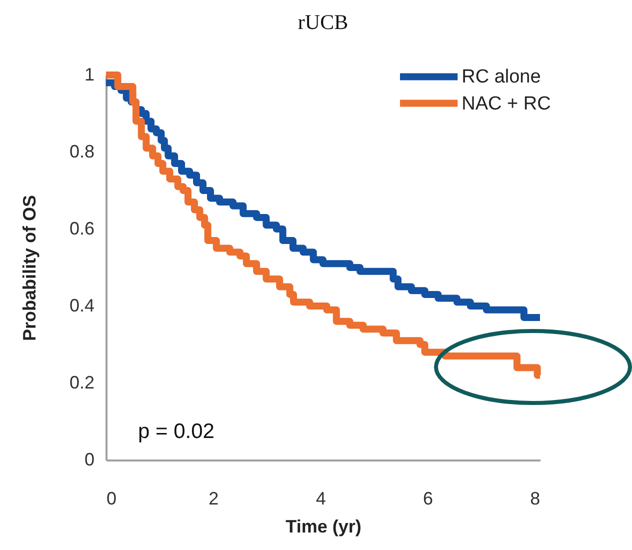 This screenshot has width=632, height=550. What do you see at coordinates (81, 152) in the screenshot?
I see `y-tick-label: 0.8` at bounding box center [81, 152].